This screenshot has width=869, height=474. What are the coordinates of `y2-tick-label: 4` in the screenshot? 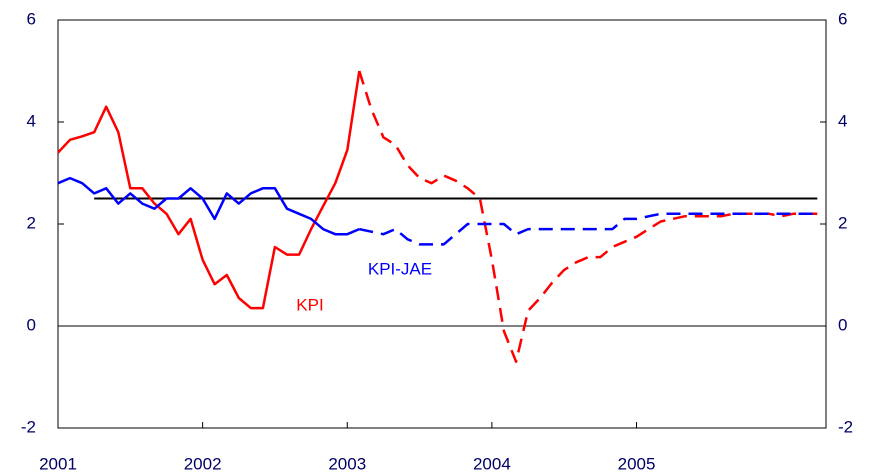 It's located at (842, 120).